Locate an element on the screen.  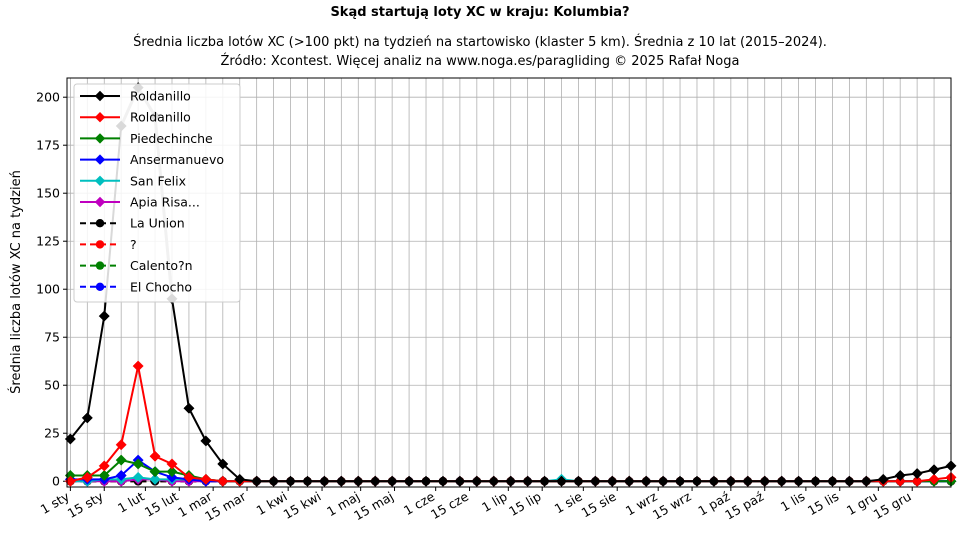
x-tick-label: 15 cze is located at coordinates (449, 505).